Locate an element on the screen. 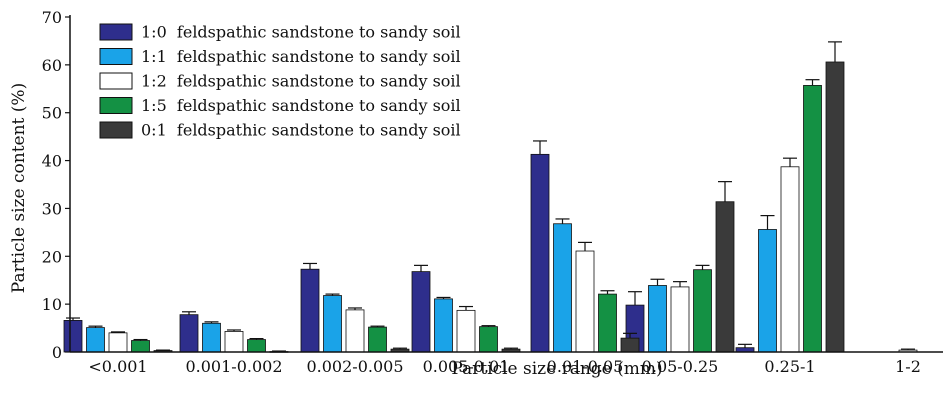 Image resolution: width=943 pixels, height=411 pixels. x-tick-label: 0.05-0.25 is located at coordinates (680, 366).